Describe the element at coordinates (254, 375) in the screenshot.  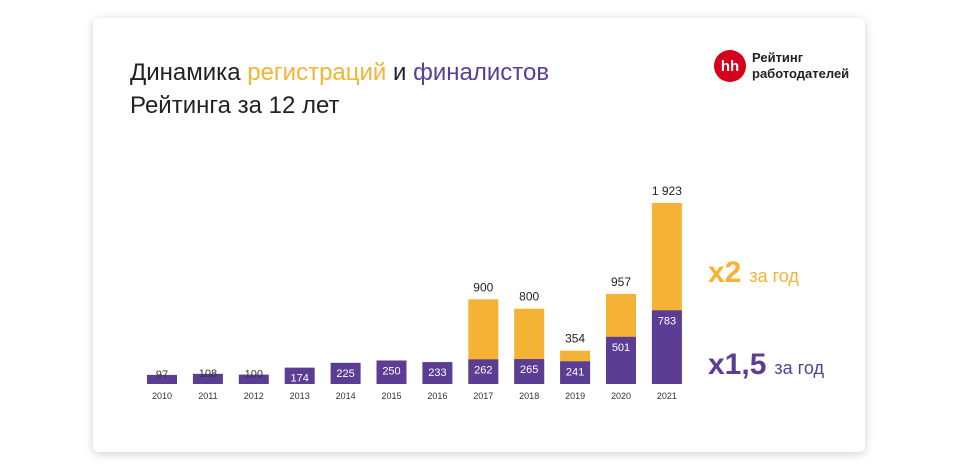
I see `value-label: 100` at that location.